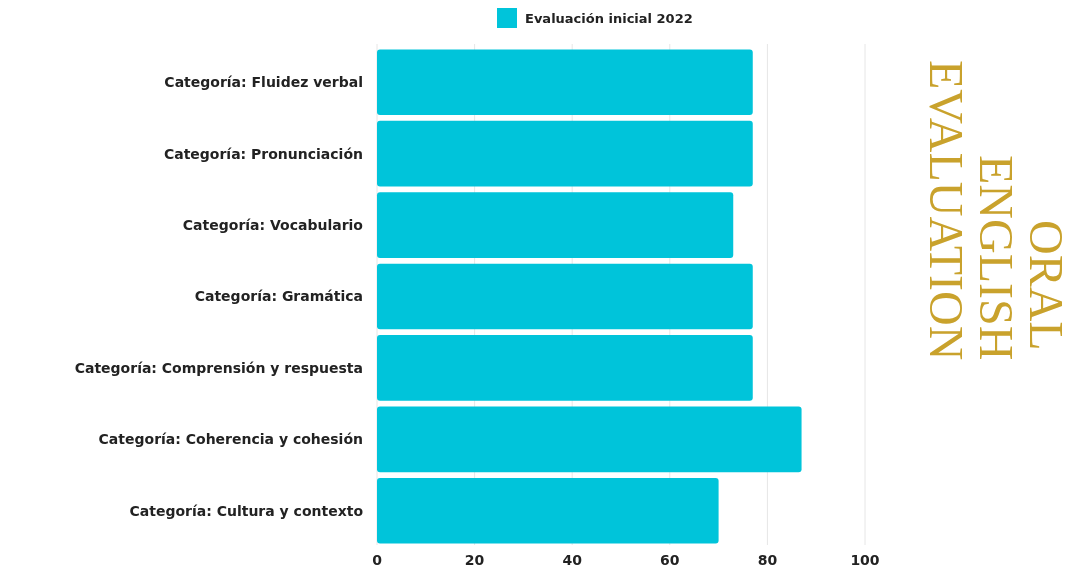 This screenshot has height=571, width=1076. What do you see at coordinates (377, 560) in the screenshot?
I see `x-tick-label: 0` at bounding box center [377, 560].